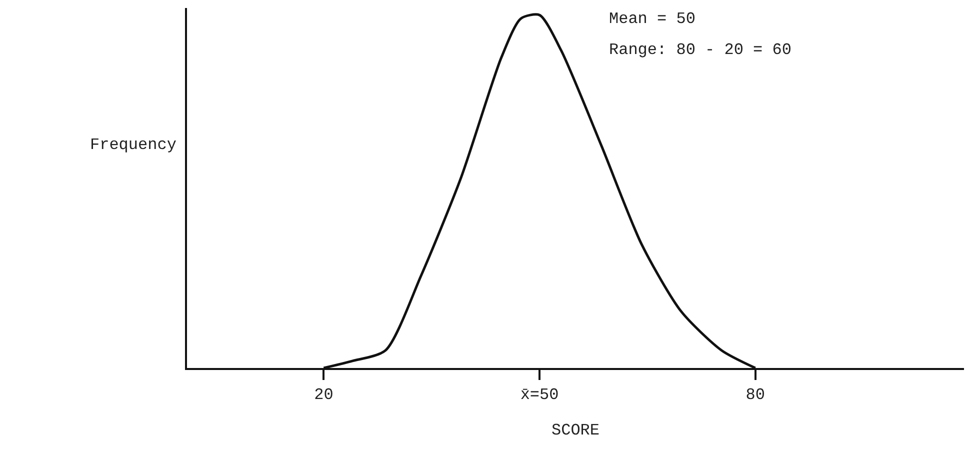 The height and width of the screenshot is (468, 969). Describe the element at coordinates (324, 395) in the screenshot. I see `x-tick-label: 20` at that location.